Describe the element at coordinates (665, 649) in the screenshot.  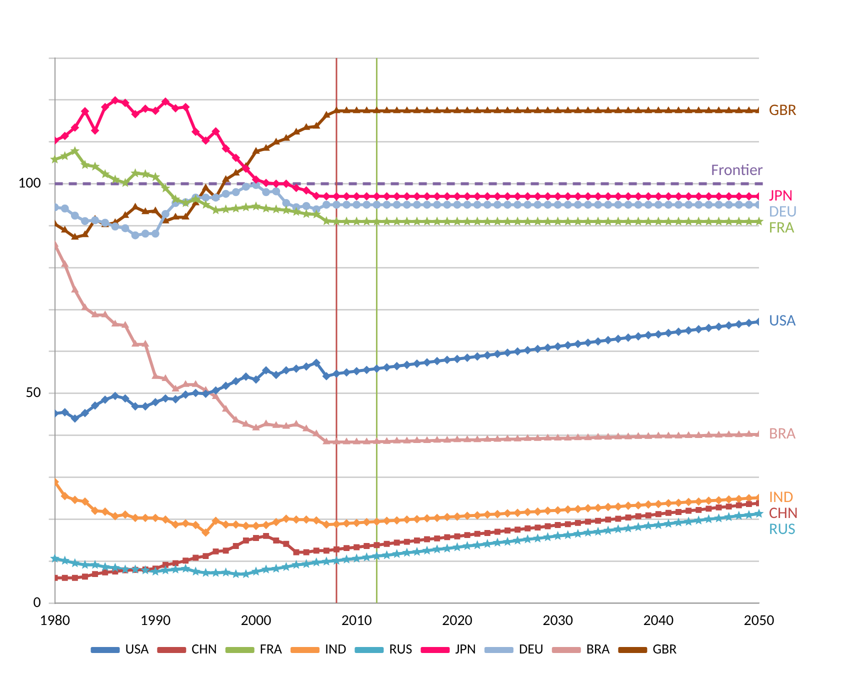
I see `legend-label: GBR` at that location.